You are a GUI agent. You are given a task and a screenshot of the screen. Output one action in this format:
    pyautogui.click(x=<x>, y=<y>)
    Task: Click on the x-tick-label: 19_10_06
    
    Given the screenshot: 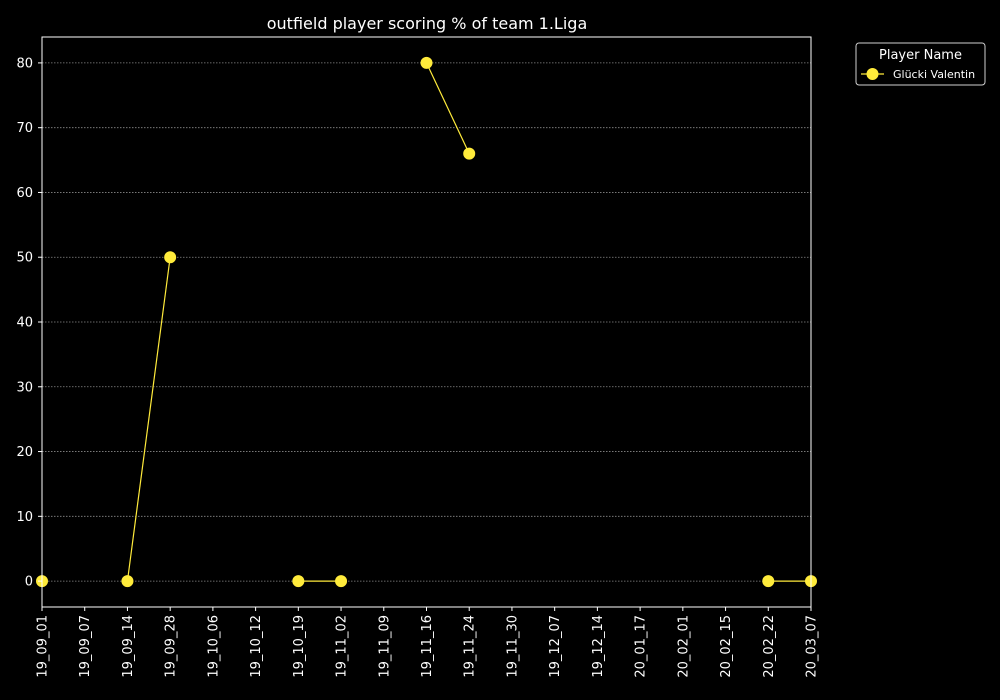 What is the action you would take?
    pyautogui.click(x=213, y=646)
    